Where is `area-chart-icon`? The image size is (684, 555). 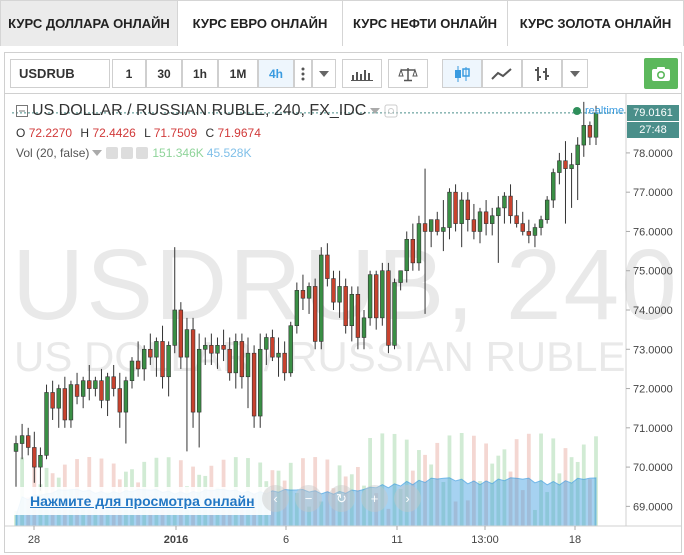 area-chart-icon is located at coordinates (502, 73).